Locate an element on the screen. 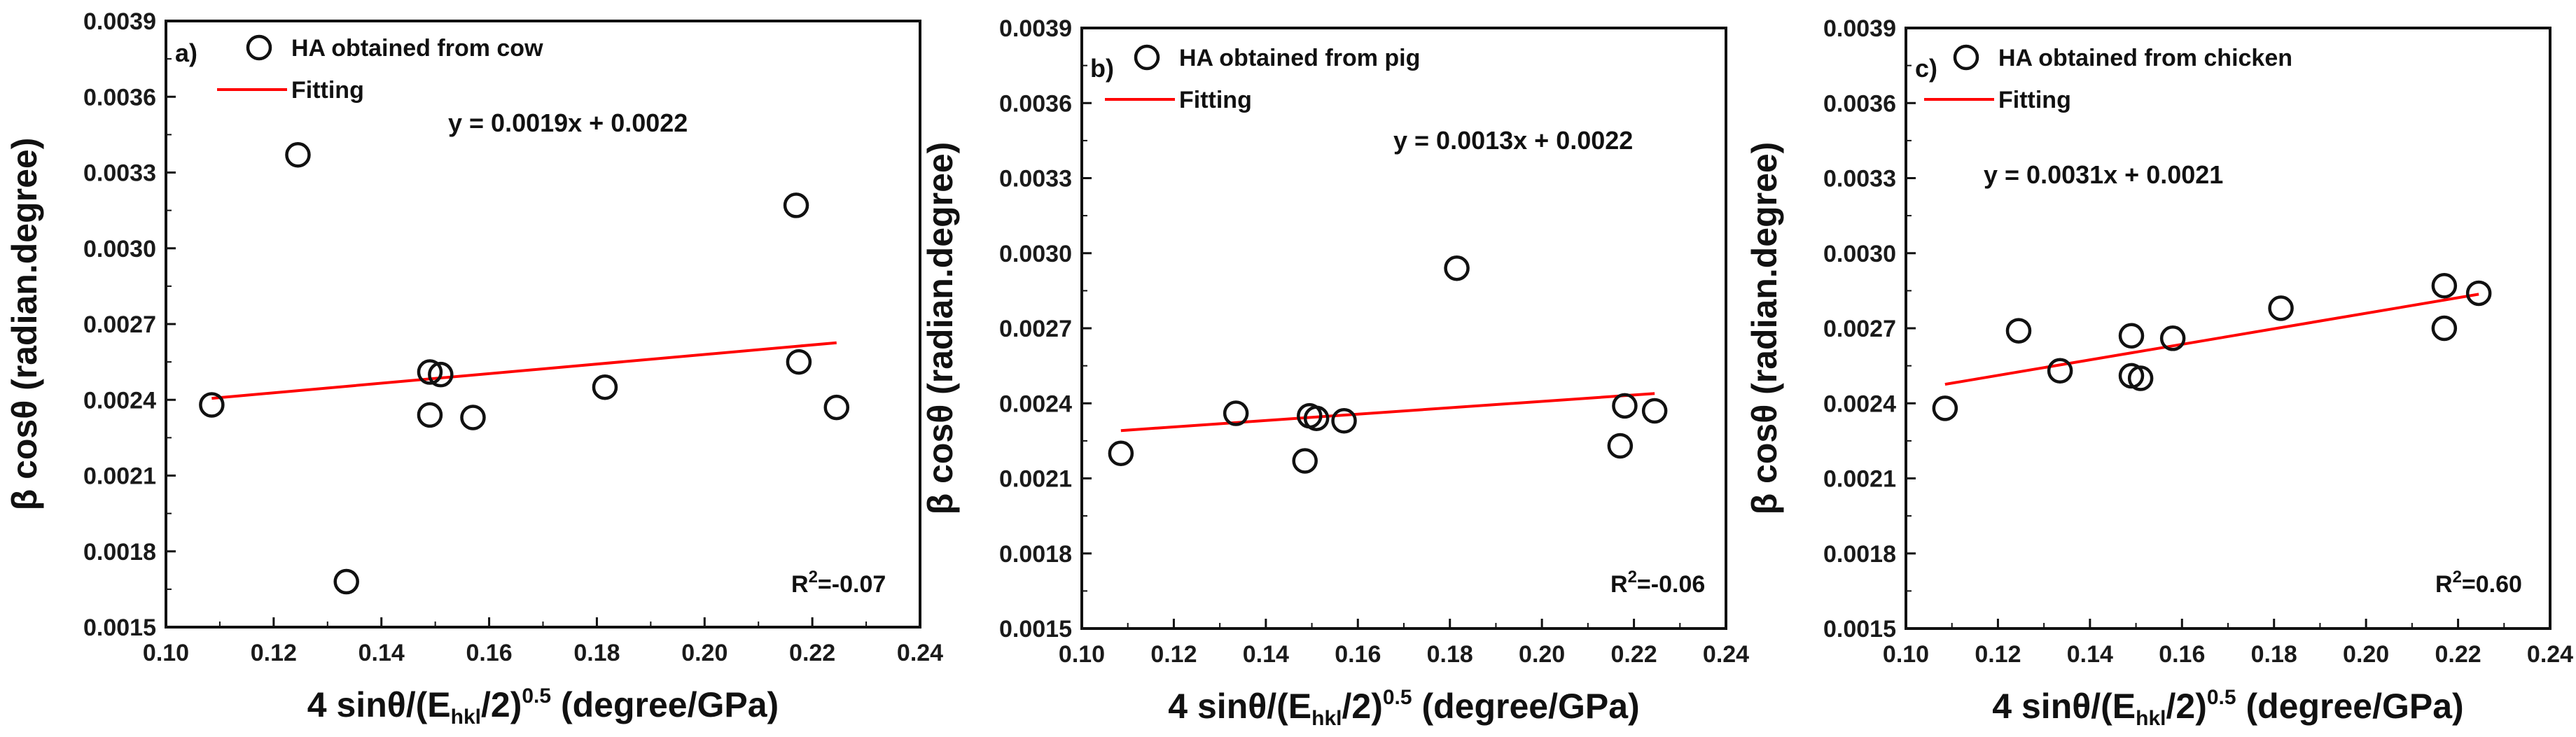 This screenshot has width=2576, height=737. panel-label: a) is located at coordinates (186, 53).